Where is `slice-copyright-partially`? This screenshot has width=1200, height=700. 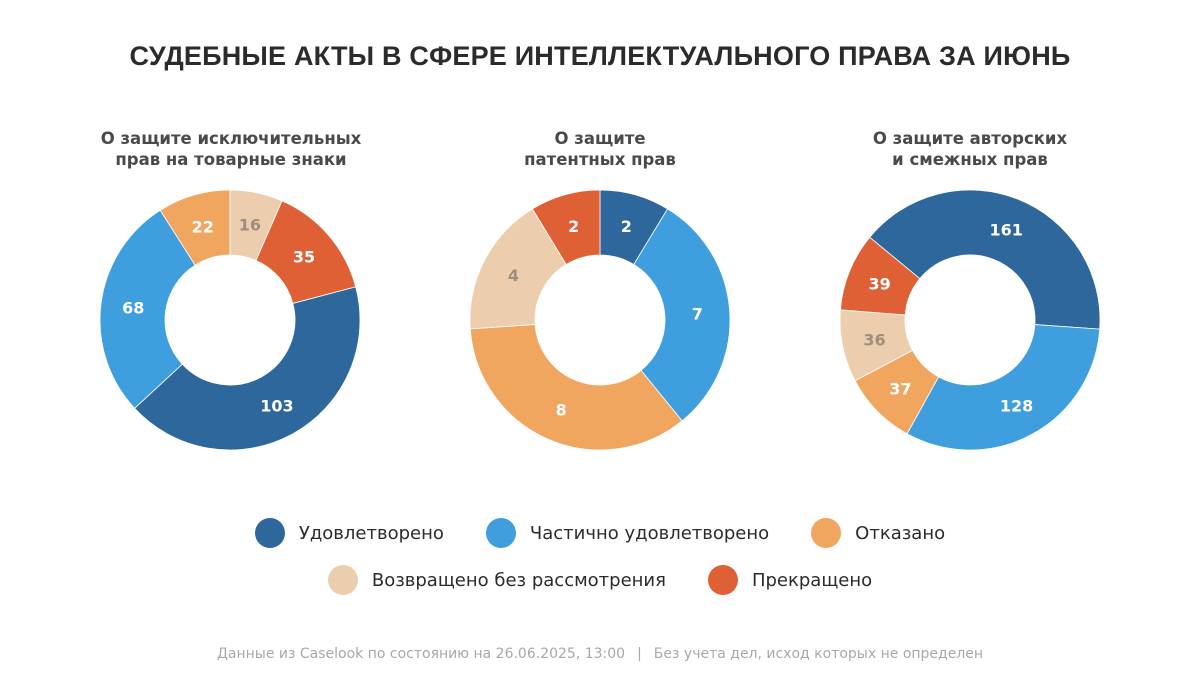
slice-copyright-partially is located at coordinates (1003, 387).